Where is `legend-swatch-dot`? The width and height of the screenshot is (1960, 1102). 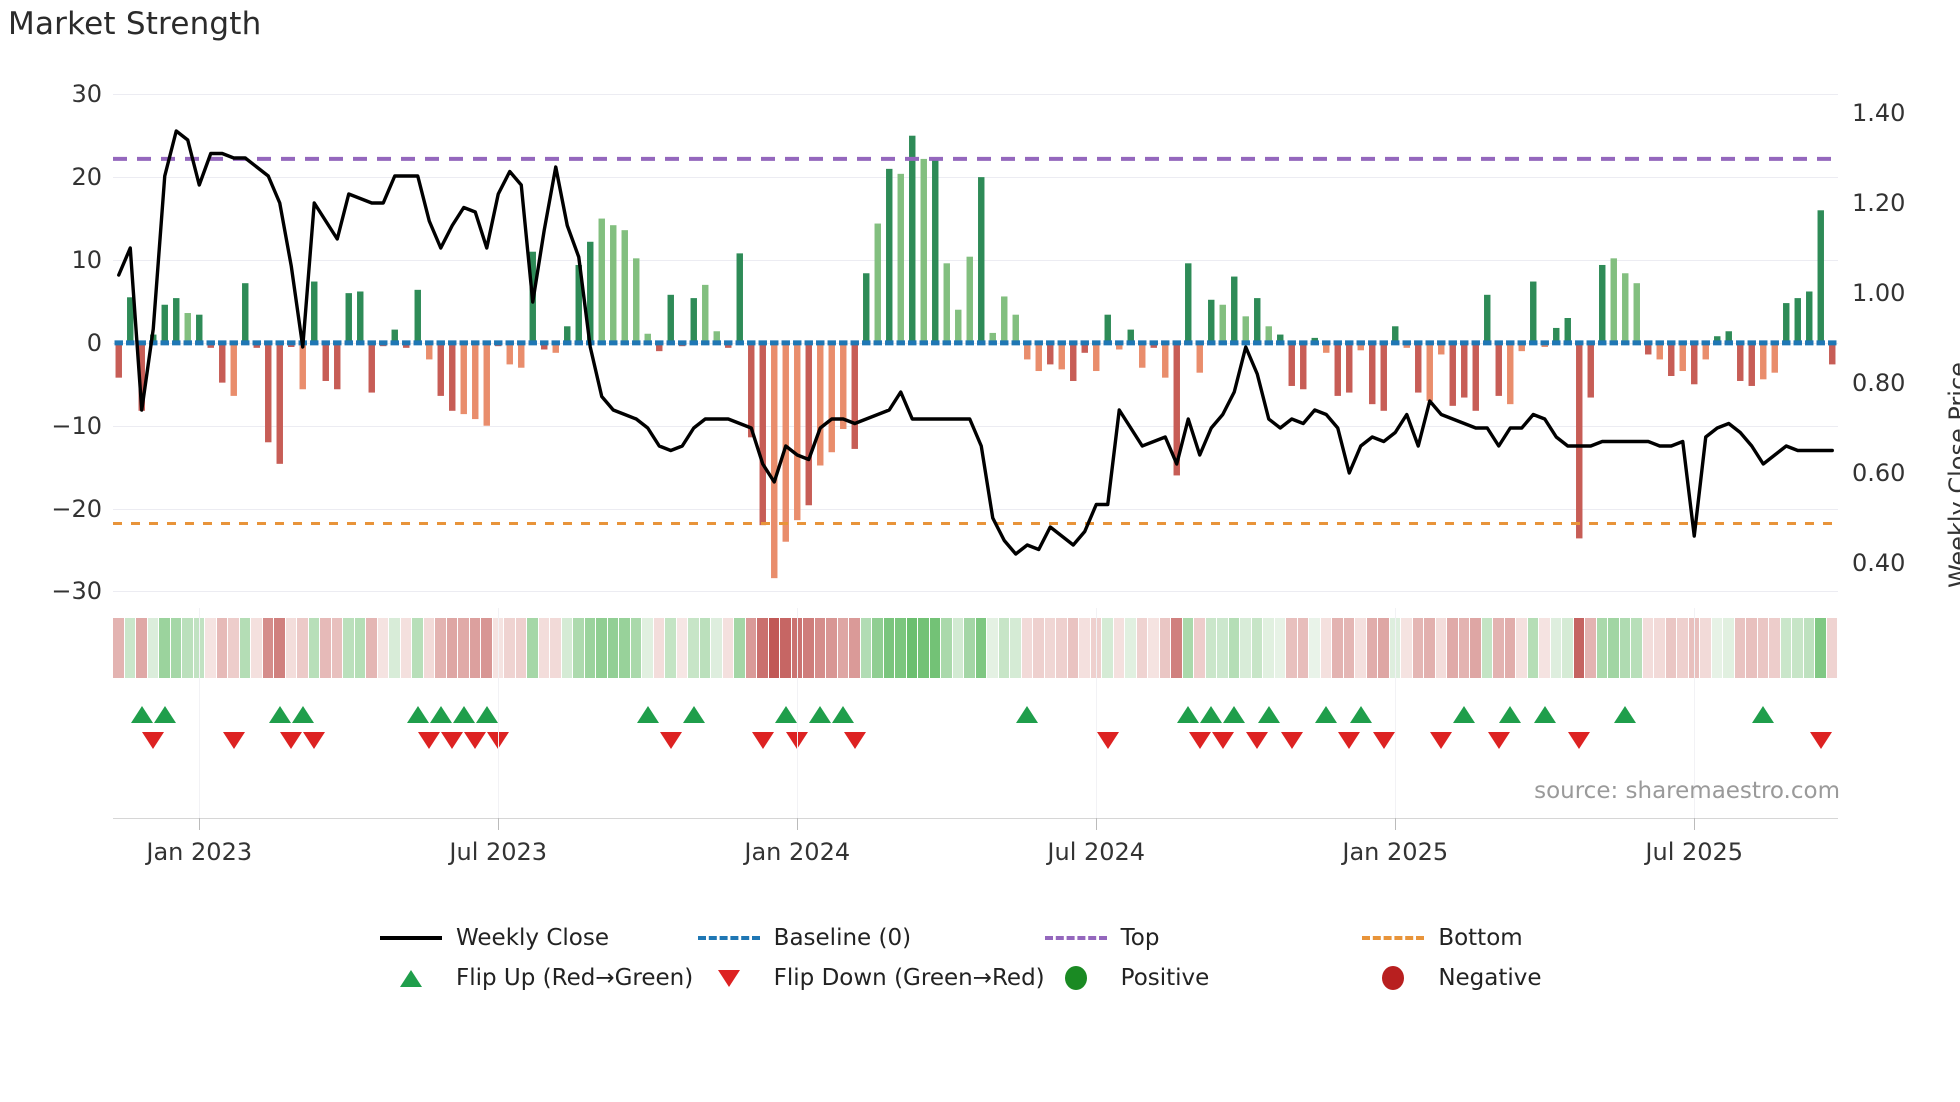 legend-swatch-dot is located at coordinates (1076, 978).